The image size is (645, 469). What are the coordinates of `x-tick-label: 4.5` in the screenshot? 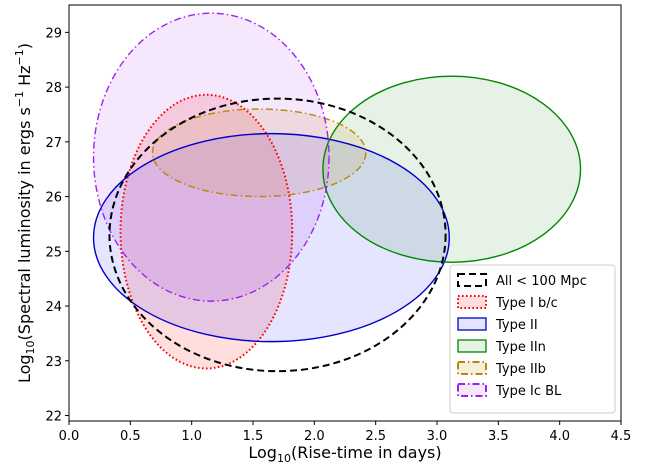 It's located at (621, 436).